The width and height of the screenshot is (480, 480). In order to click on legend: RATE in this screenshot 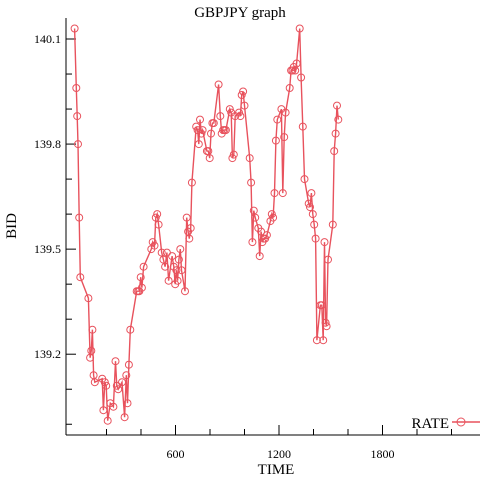, I will do `click(446, 424)`.